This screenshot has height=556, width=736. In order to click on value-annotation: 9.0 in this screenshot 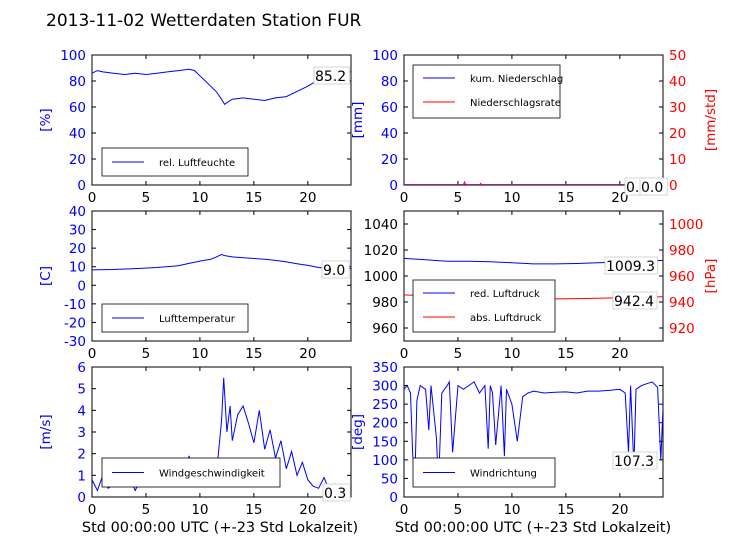, I will do `click(334, 271)`.